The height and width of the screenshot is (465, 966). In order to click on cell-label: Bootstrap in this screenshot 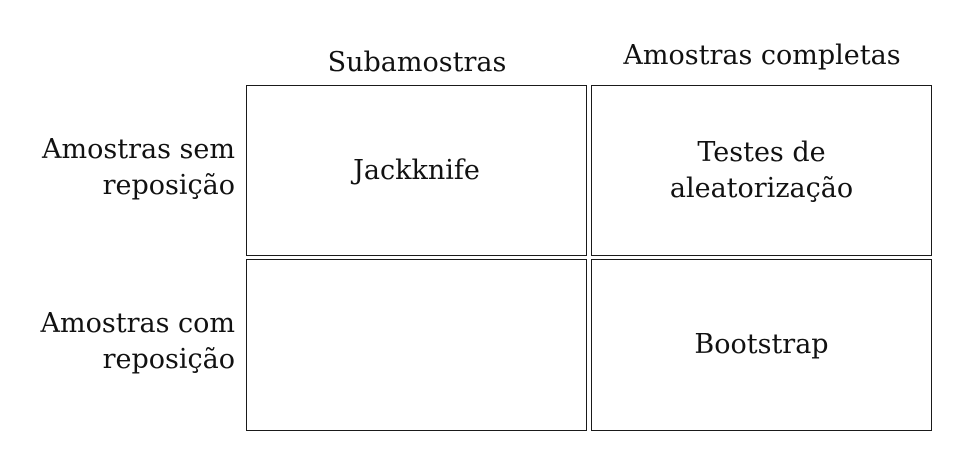, I will do `click(761, 344)`.